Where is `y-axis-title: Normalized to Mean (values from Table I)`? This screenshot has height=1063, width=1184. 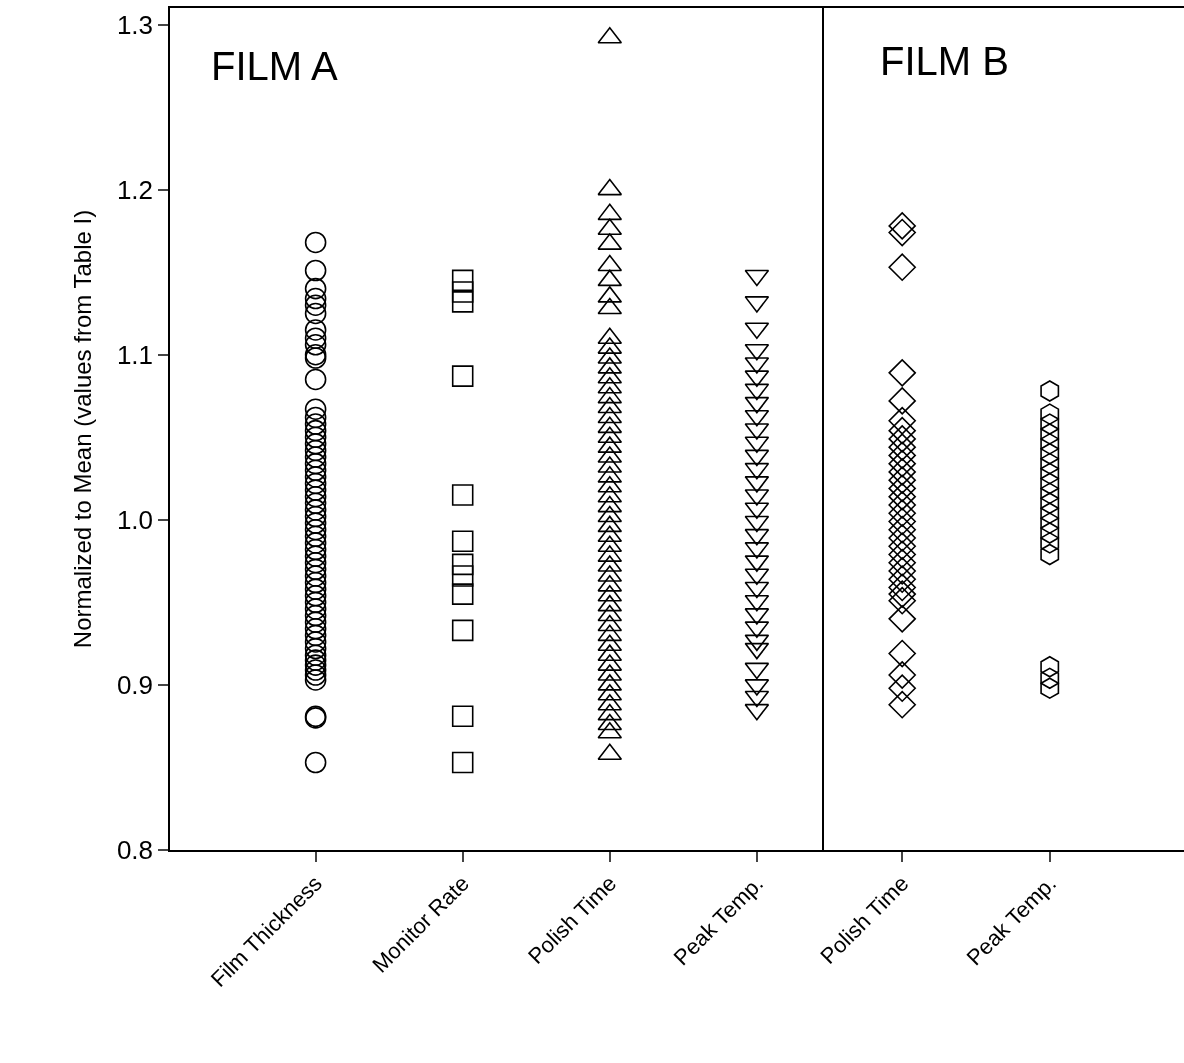
y-axis-title: Normalized to Mean (values from Table I) is located at coordinates (83, 429).